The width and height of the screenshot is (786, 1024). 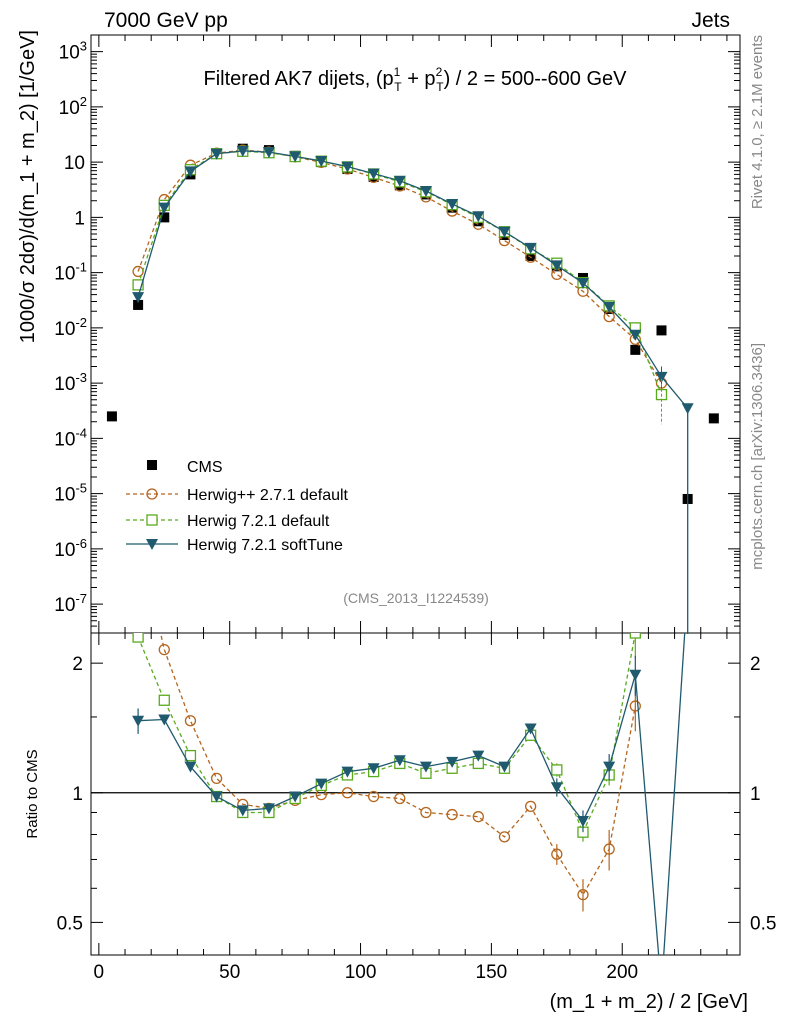 What do you see at coordinates (268, 495) in the screenshot?
I see `legend-label-herwigpp: Herwig++ 2.7.1 default` at bounding box center [268, 495].